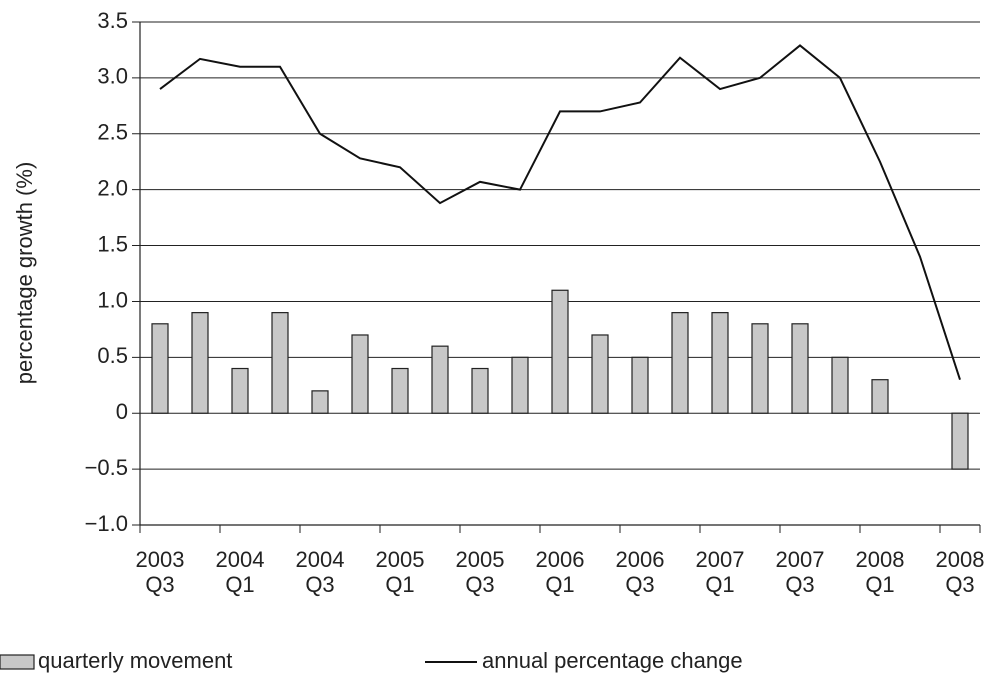  I want to click on x-tick-label: 2006 Q1, so click(560, 572).